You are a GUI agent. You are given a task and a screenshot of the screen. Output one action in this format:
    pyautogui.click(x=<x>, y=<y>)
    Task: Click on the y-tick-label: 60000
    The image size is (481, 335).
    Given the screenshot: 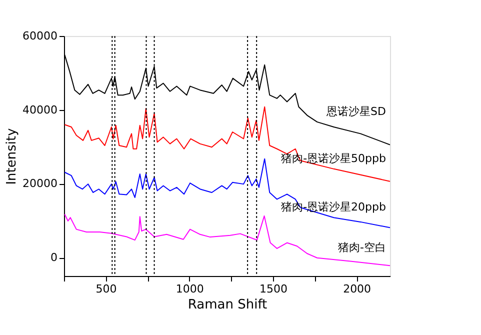 What is the action you would take?
    pyautogui.click(x=40, y=36)
    